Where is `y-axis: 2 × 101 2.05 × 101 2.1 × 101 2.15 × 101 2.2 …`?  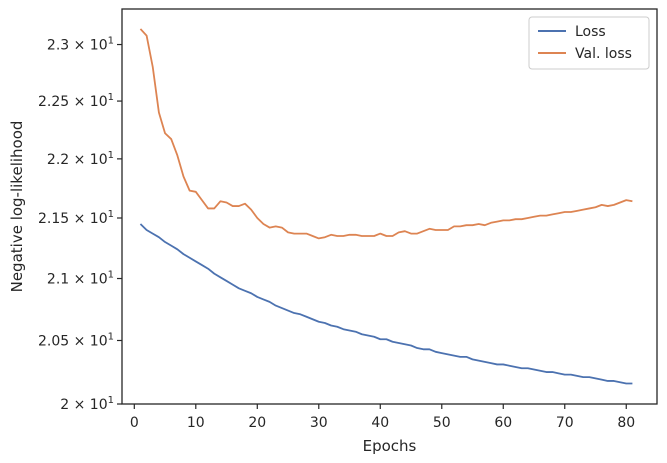
y-axis: 2 × 101 2.05 × 101 2.1 × 101 2.15 × 101 2.2 … is located at coordinates (80, 224).